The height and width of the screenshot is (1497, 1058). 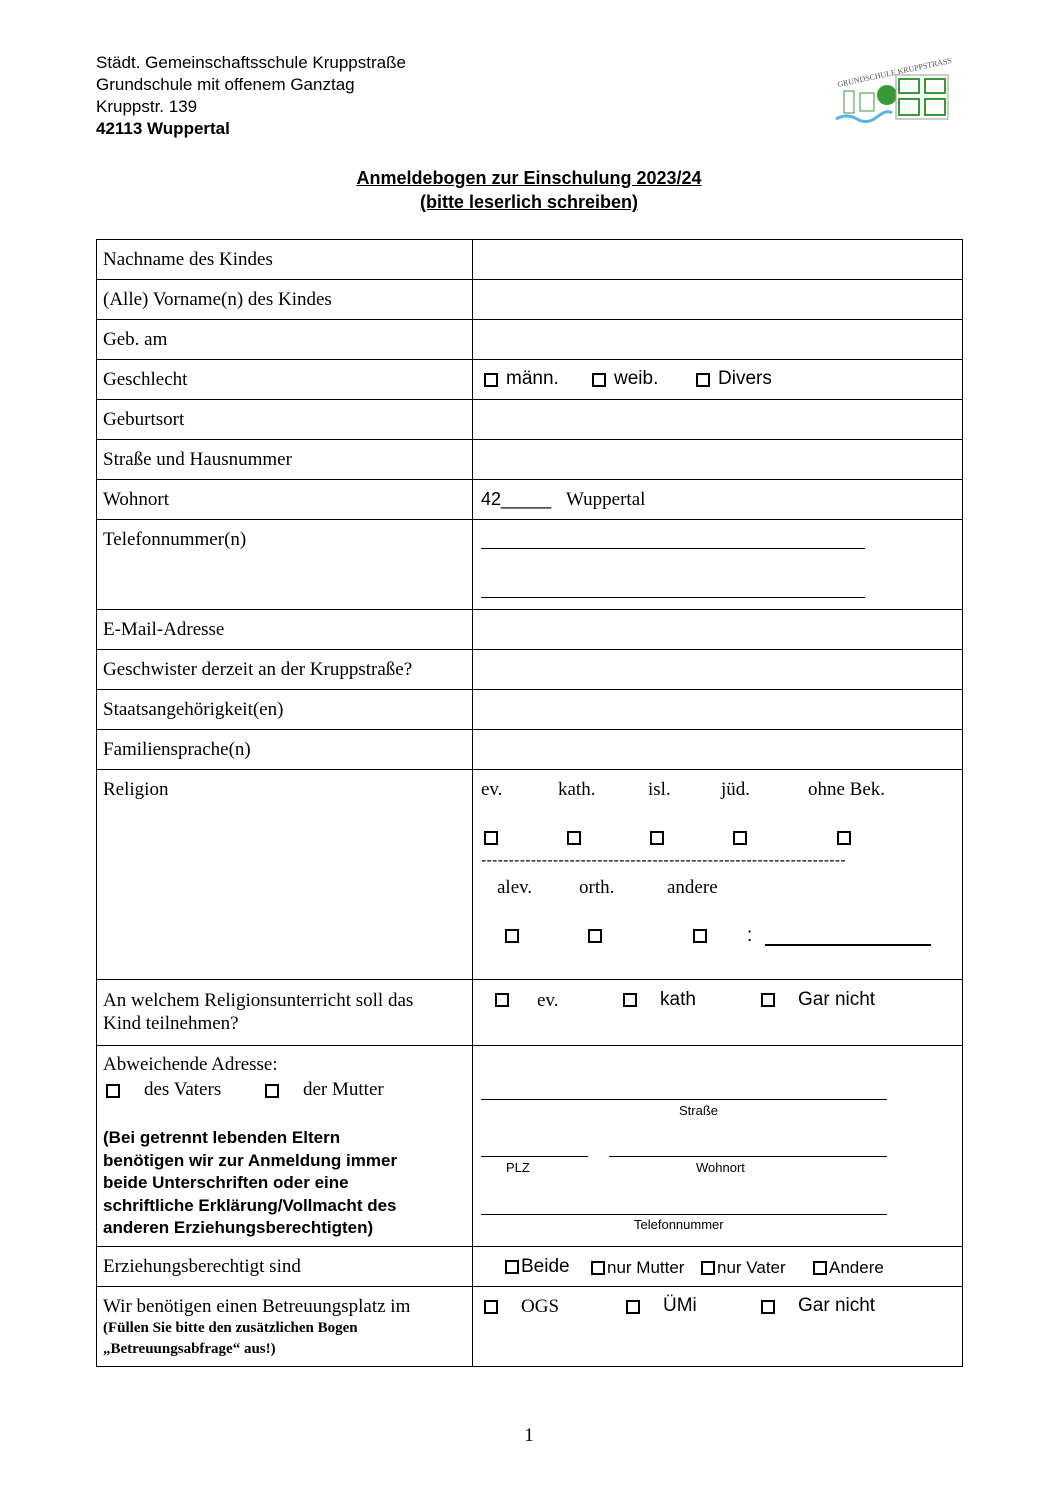 What do you see at coordinates (768, 1307) in the screenshot?
I see `checkbox-betr-gar-nicht` at bounding box center [768, 1307].